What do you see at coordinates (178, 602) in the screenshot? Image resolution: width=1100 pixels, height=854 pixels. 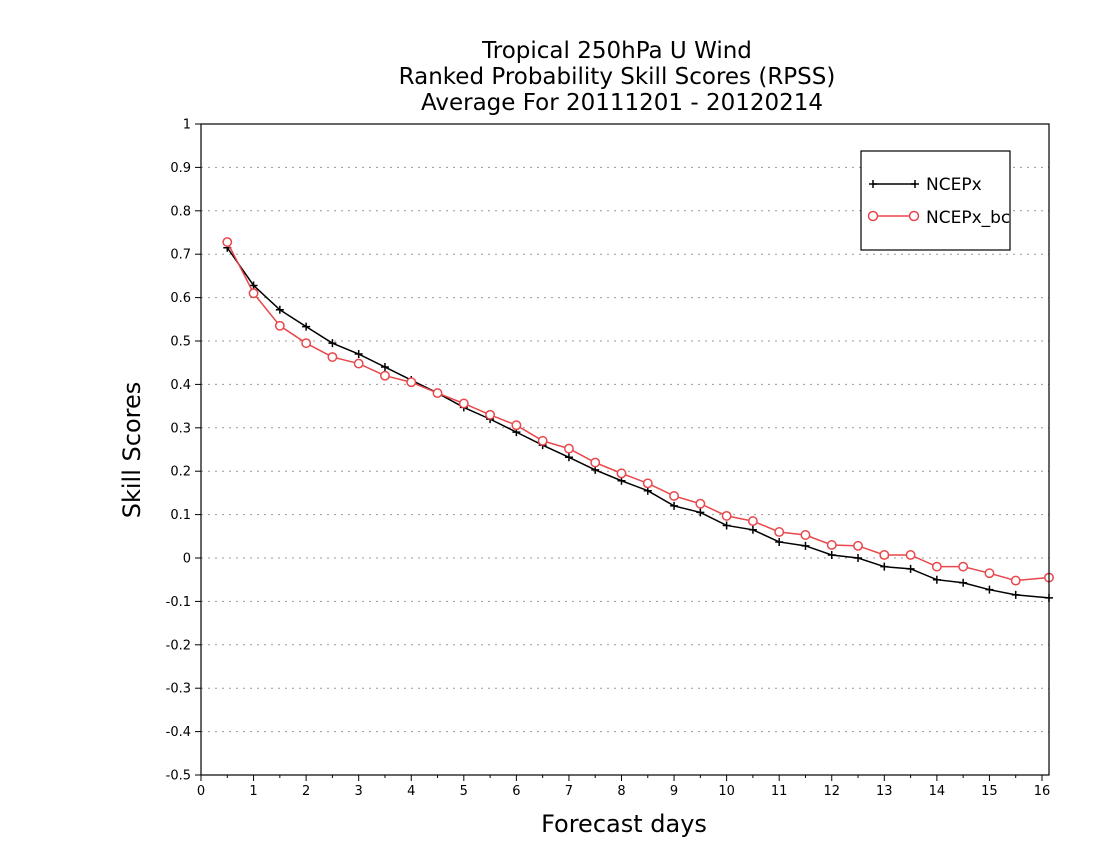 I see `y-tick-label: -0.1` at bounding box center [178, 602].